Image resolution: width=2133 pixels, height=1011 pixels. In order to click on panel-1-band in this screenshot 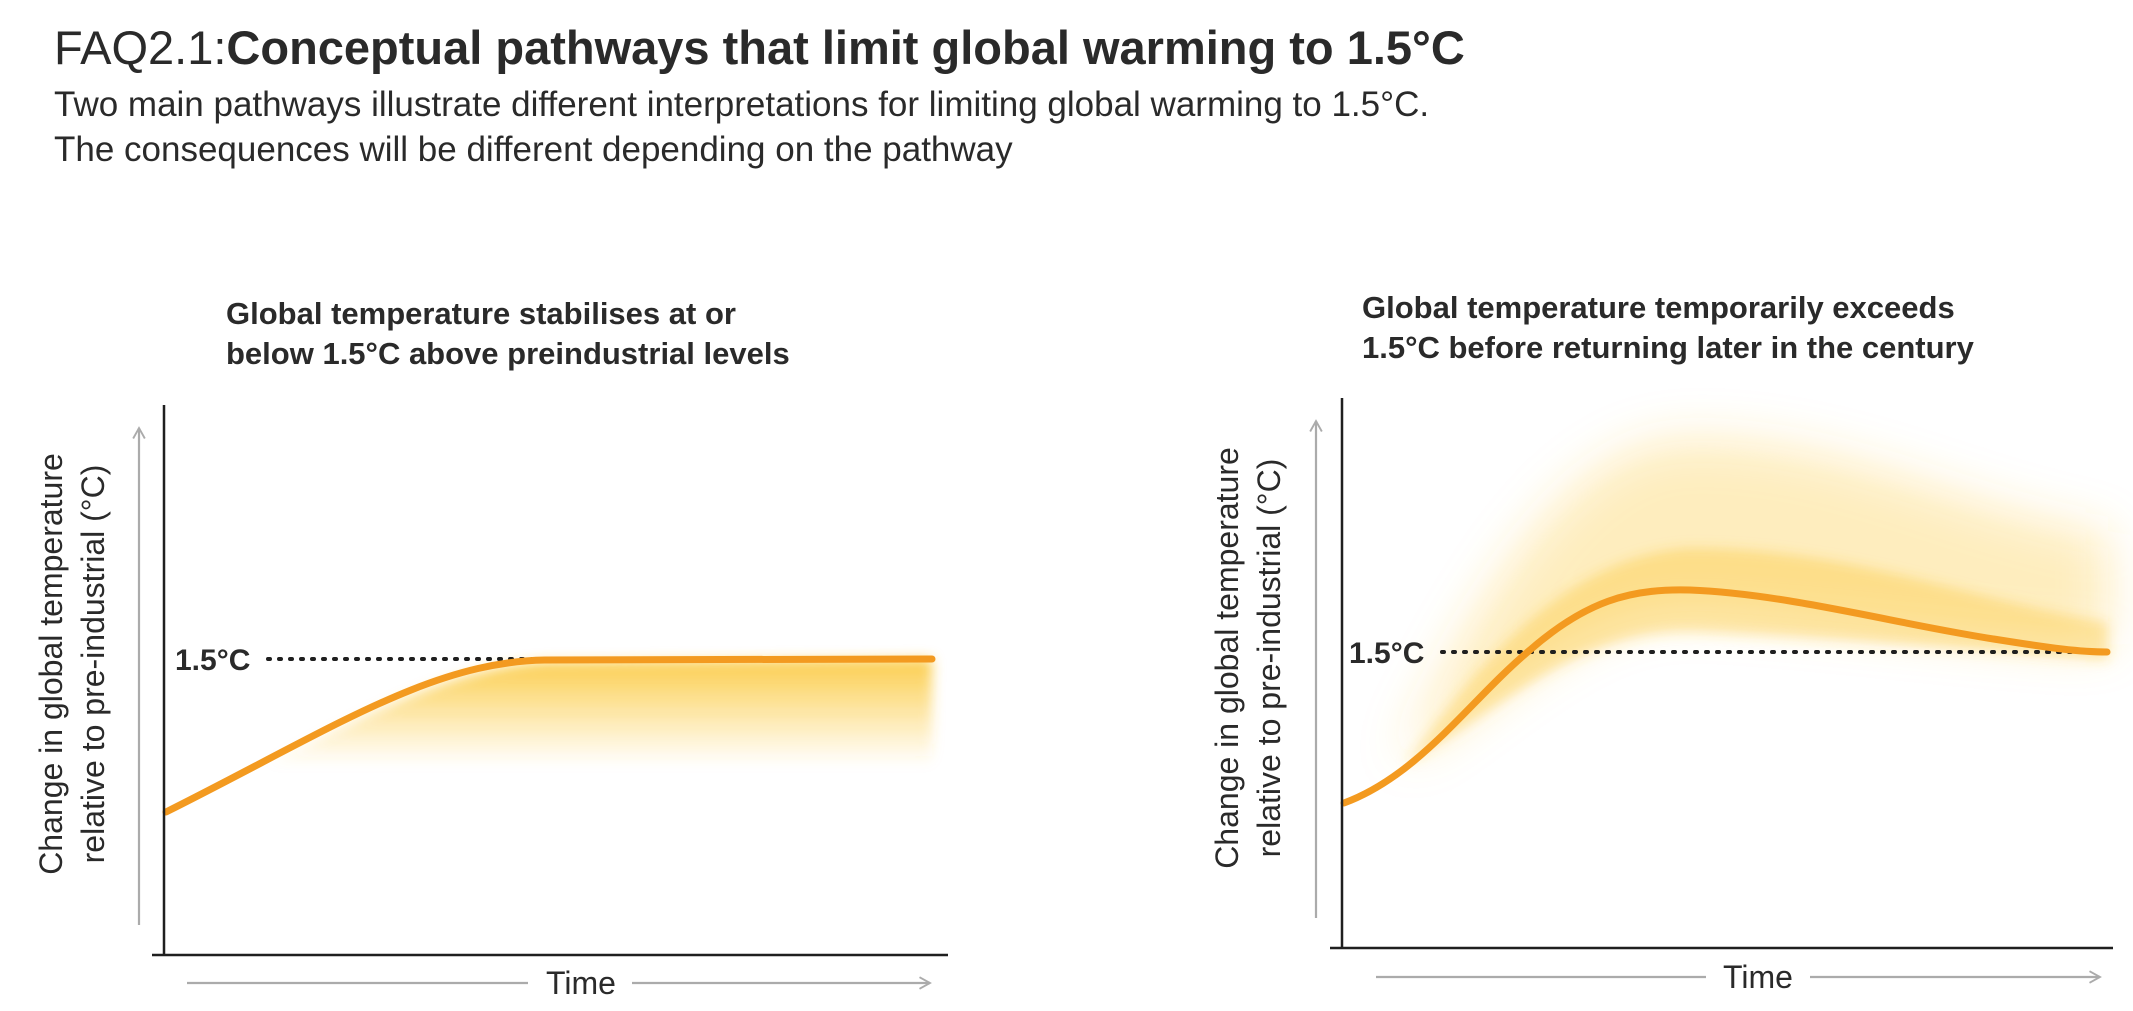, I will do `click(556, 729)`.